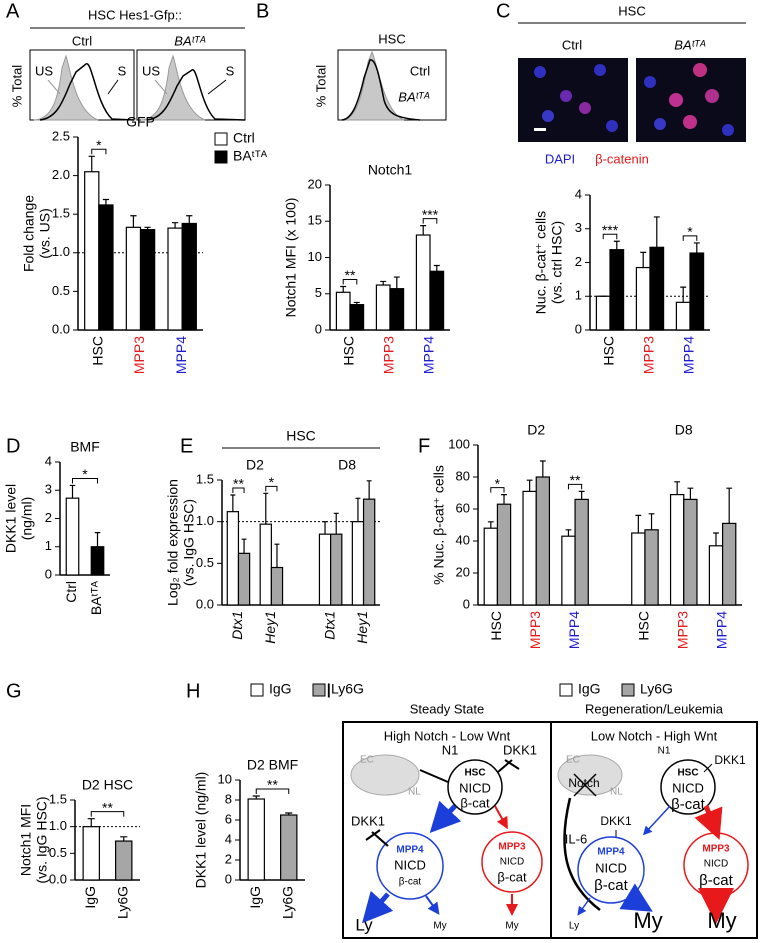  I want to click on y-tick-label: 0.5, so click(58, 852).